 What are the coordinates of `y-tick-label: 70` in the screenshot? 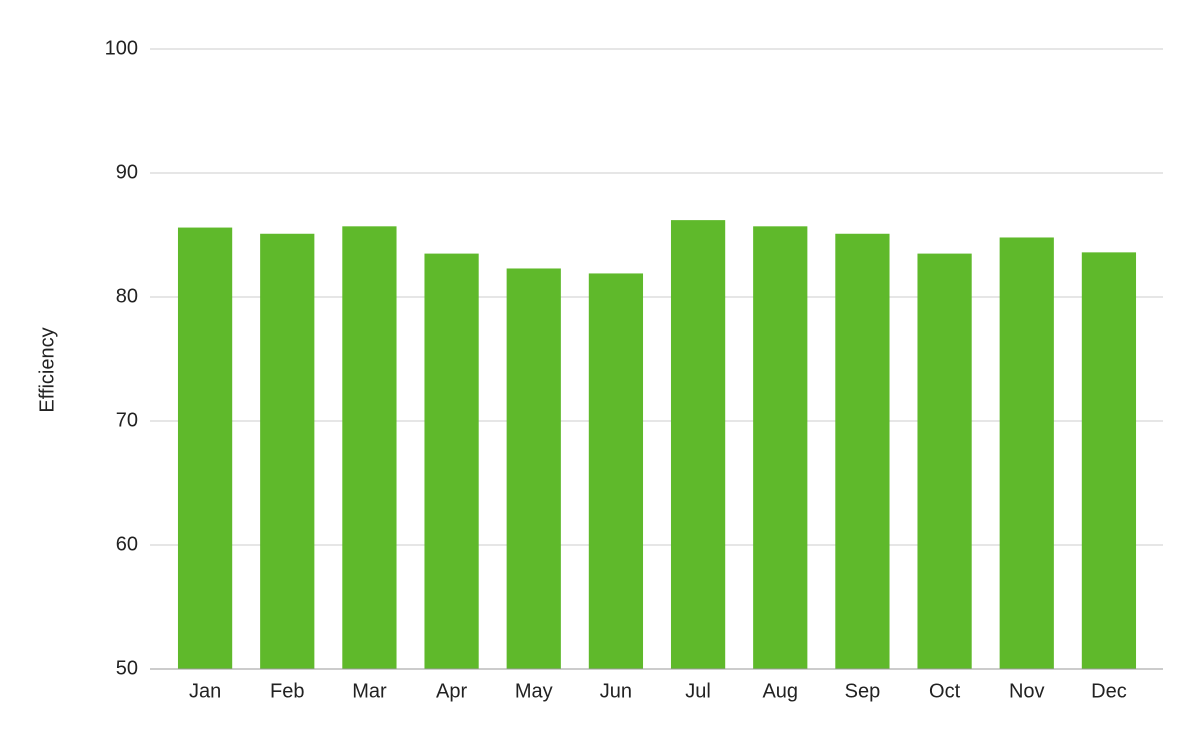 It's located at (127, 420).